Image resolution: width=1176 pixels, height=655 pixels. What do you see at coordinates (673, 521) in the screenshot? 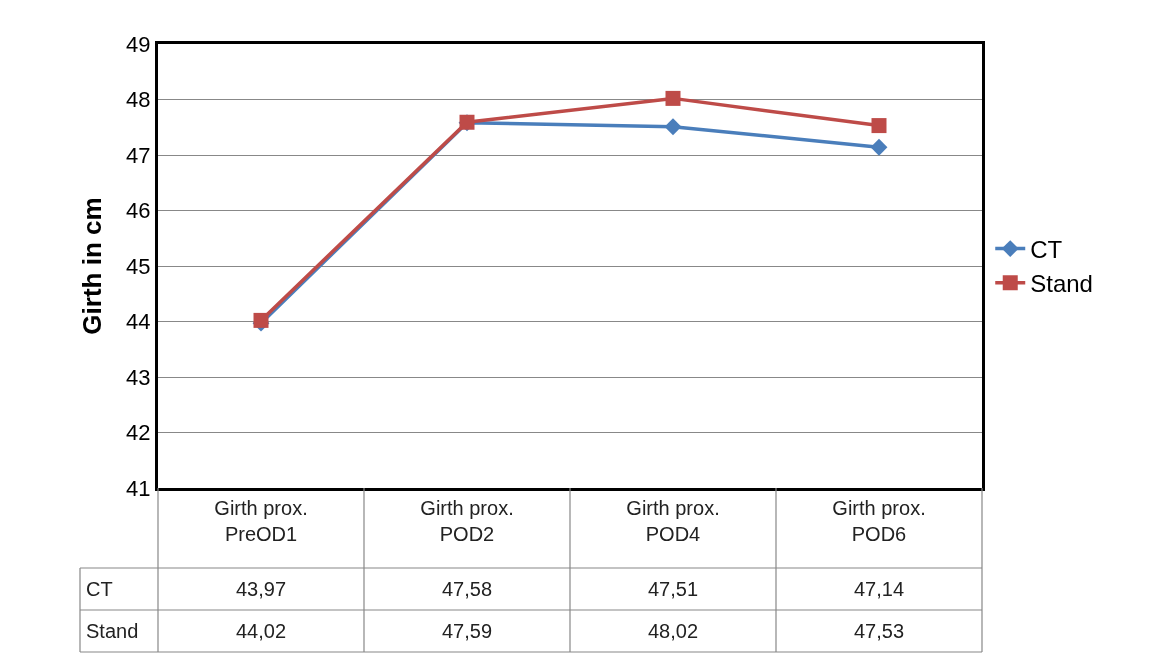
I see `x-tick-label: Girth prox. POD4` at bounding box center [673, 521].